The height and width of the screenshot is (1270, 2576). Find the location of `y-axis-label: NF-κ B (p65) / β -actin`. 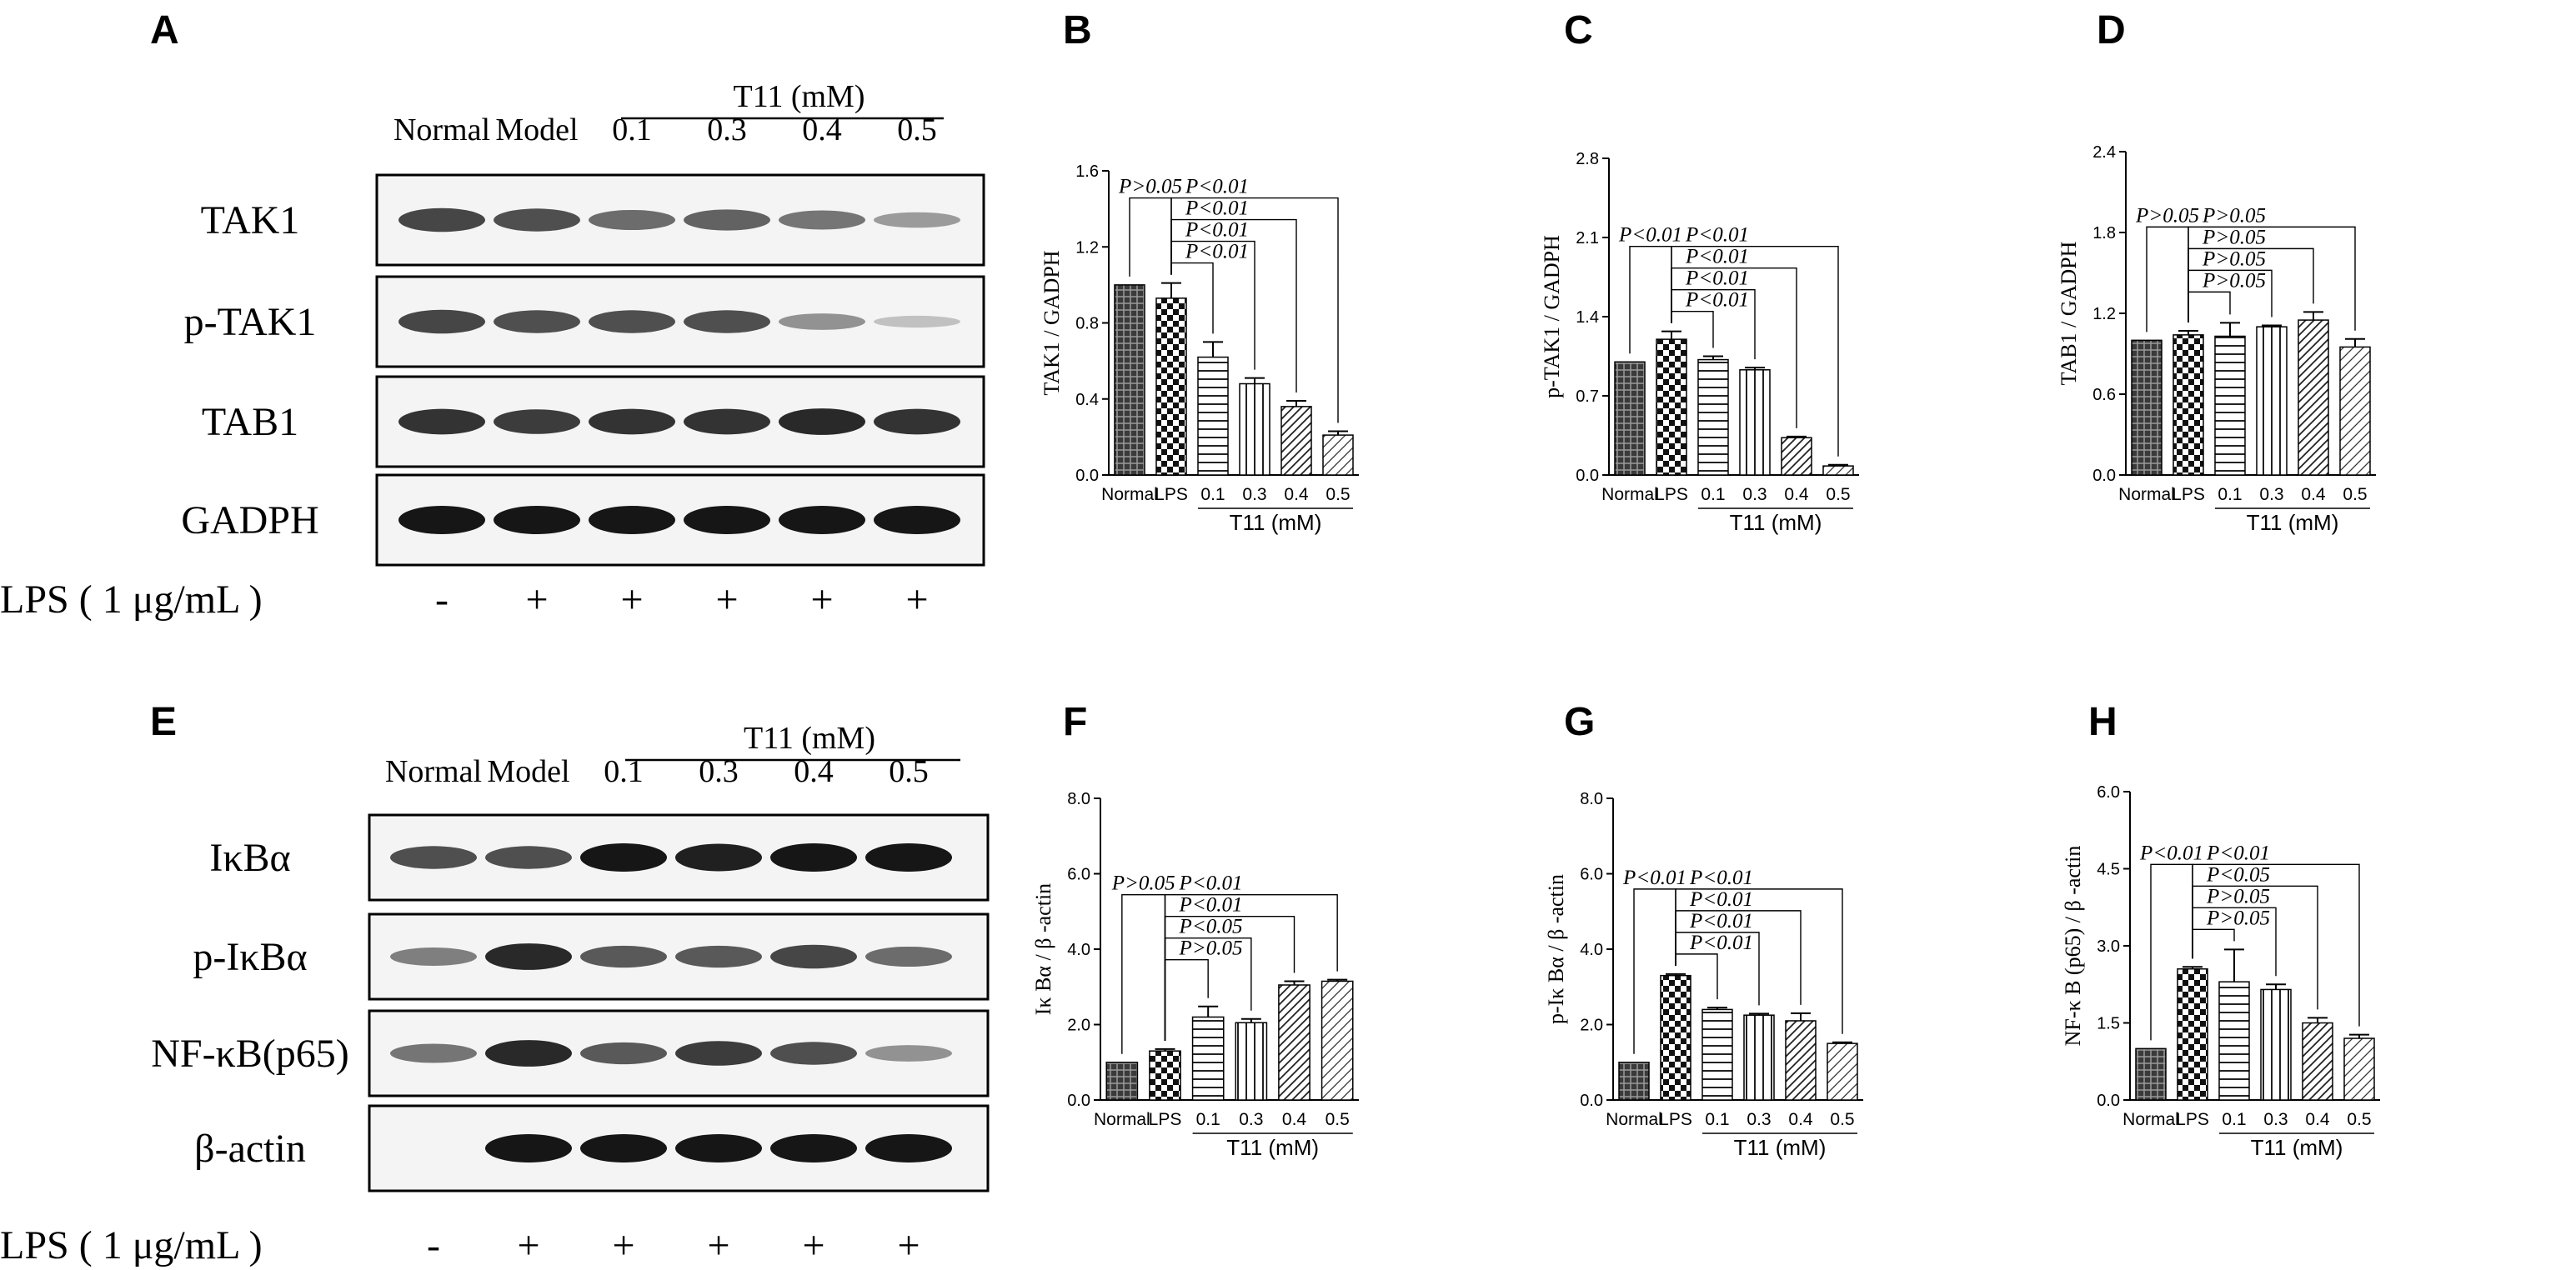

y-axis-label: NF-κ B (p65) / β -actin is located at coordinates (2073, 946).